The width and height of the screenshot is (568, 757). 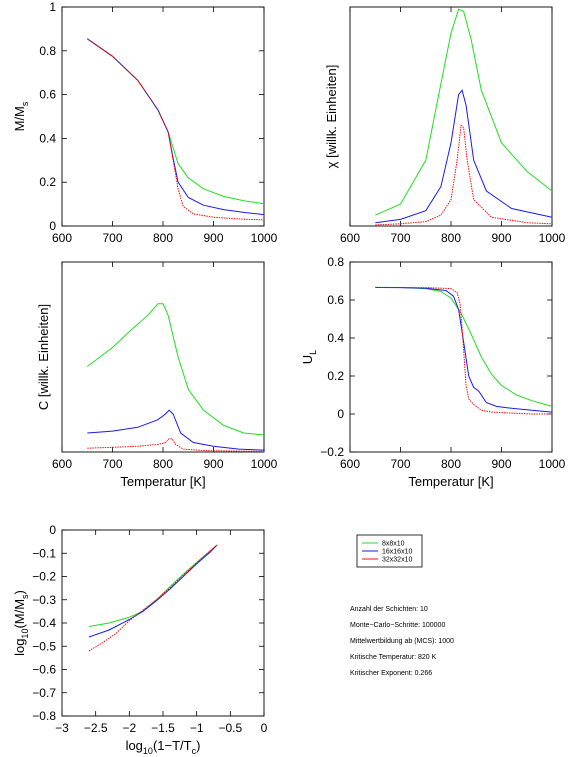 I want to click on binder-cumulant-ytick-label: 0.6, so click(x=335, y=300).